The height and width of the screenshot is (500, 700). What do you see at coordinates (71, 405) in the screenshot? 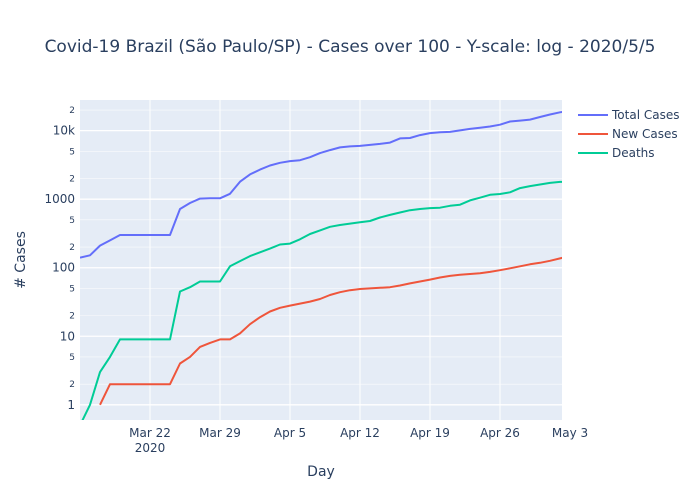
I see `y-tick-label: 1` at bounding box center [71, 405].